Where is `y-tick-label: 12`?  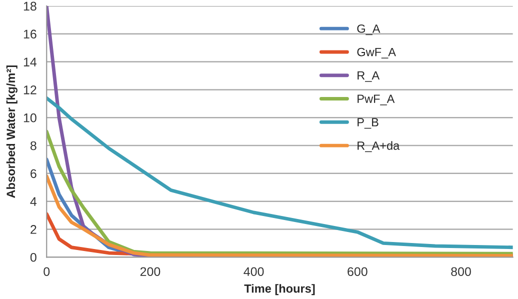 y-tick-label: 12 is located at coordinates (30, 90).